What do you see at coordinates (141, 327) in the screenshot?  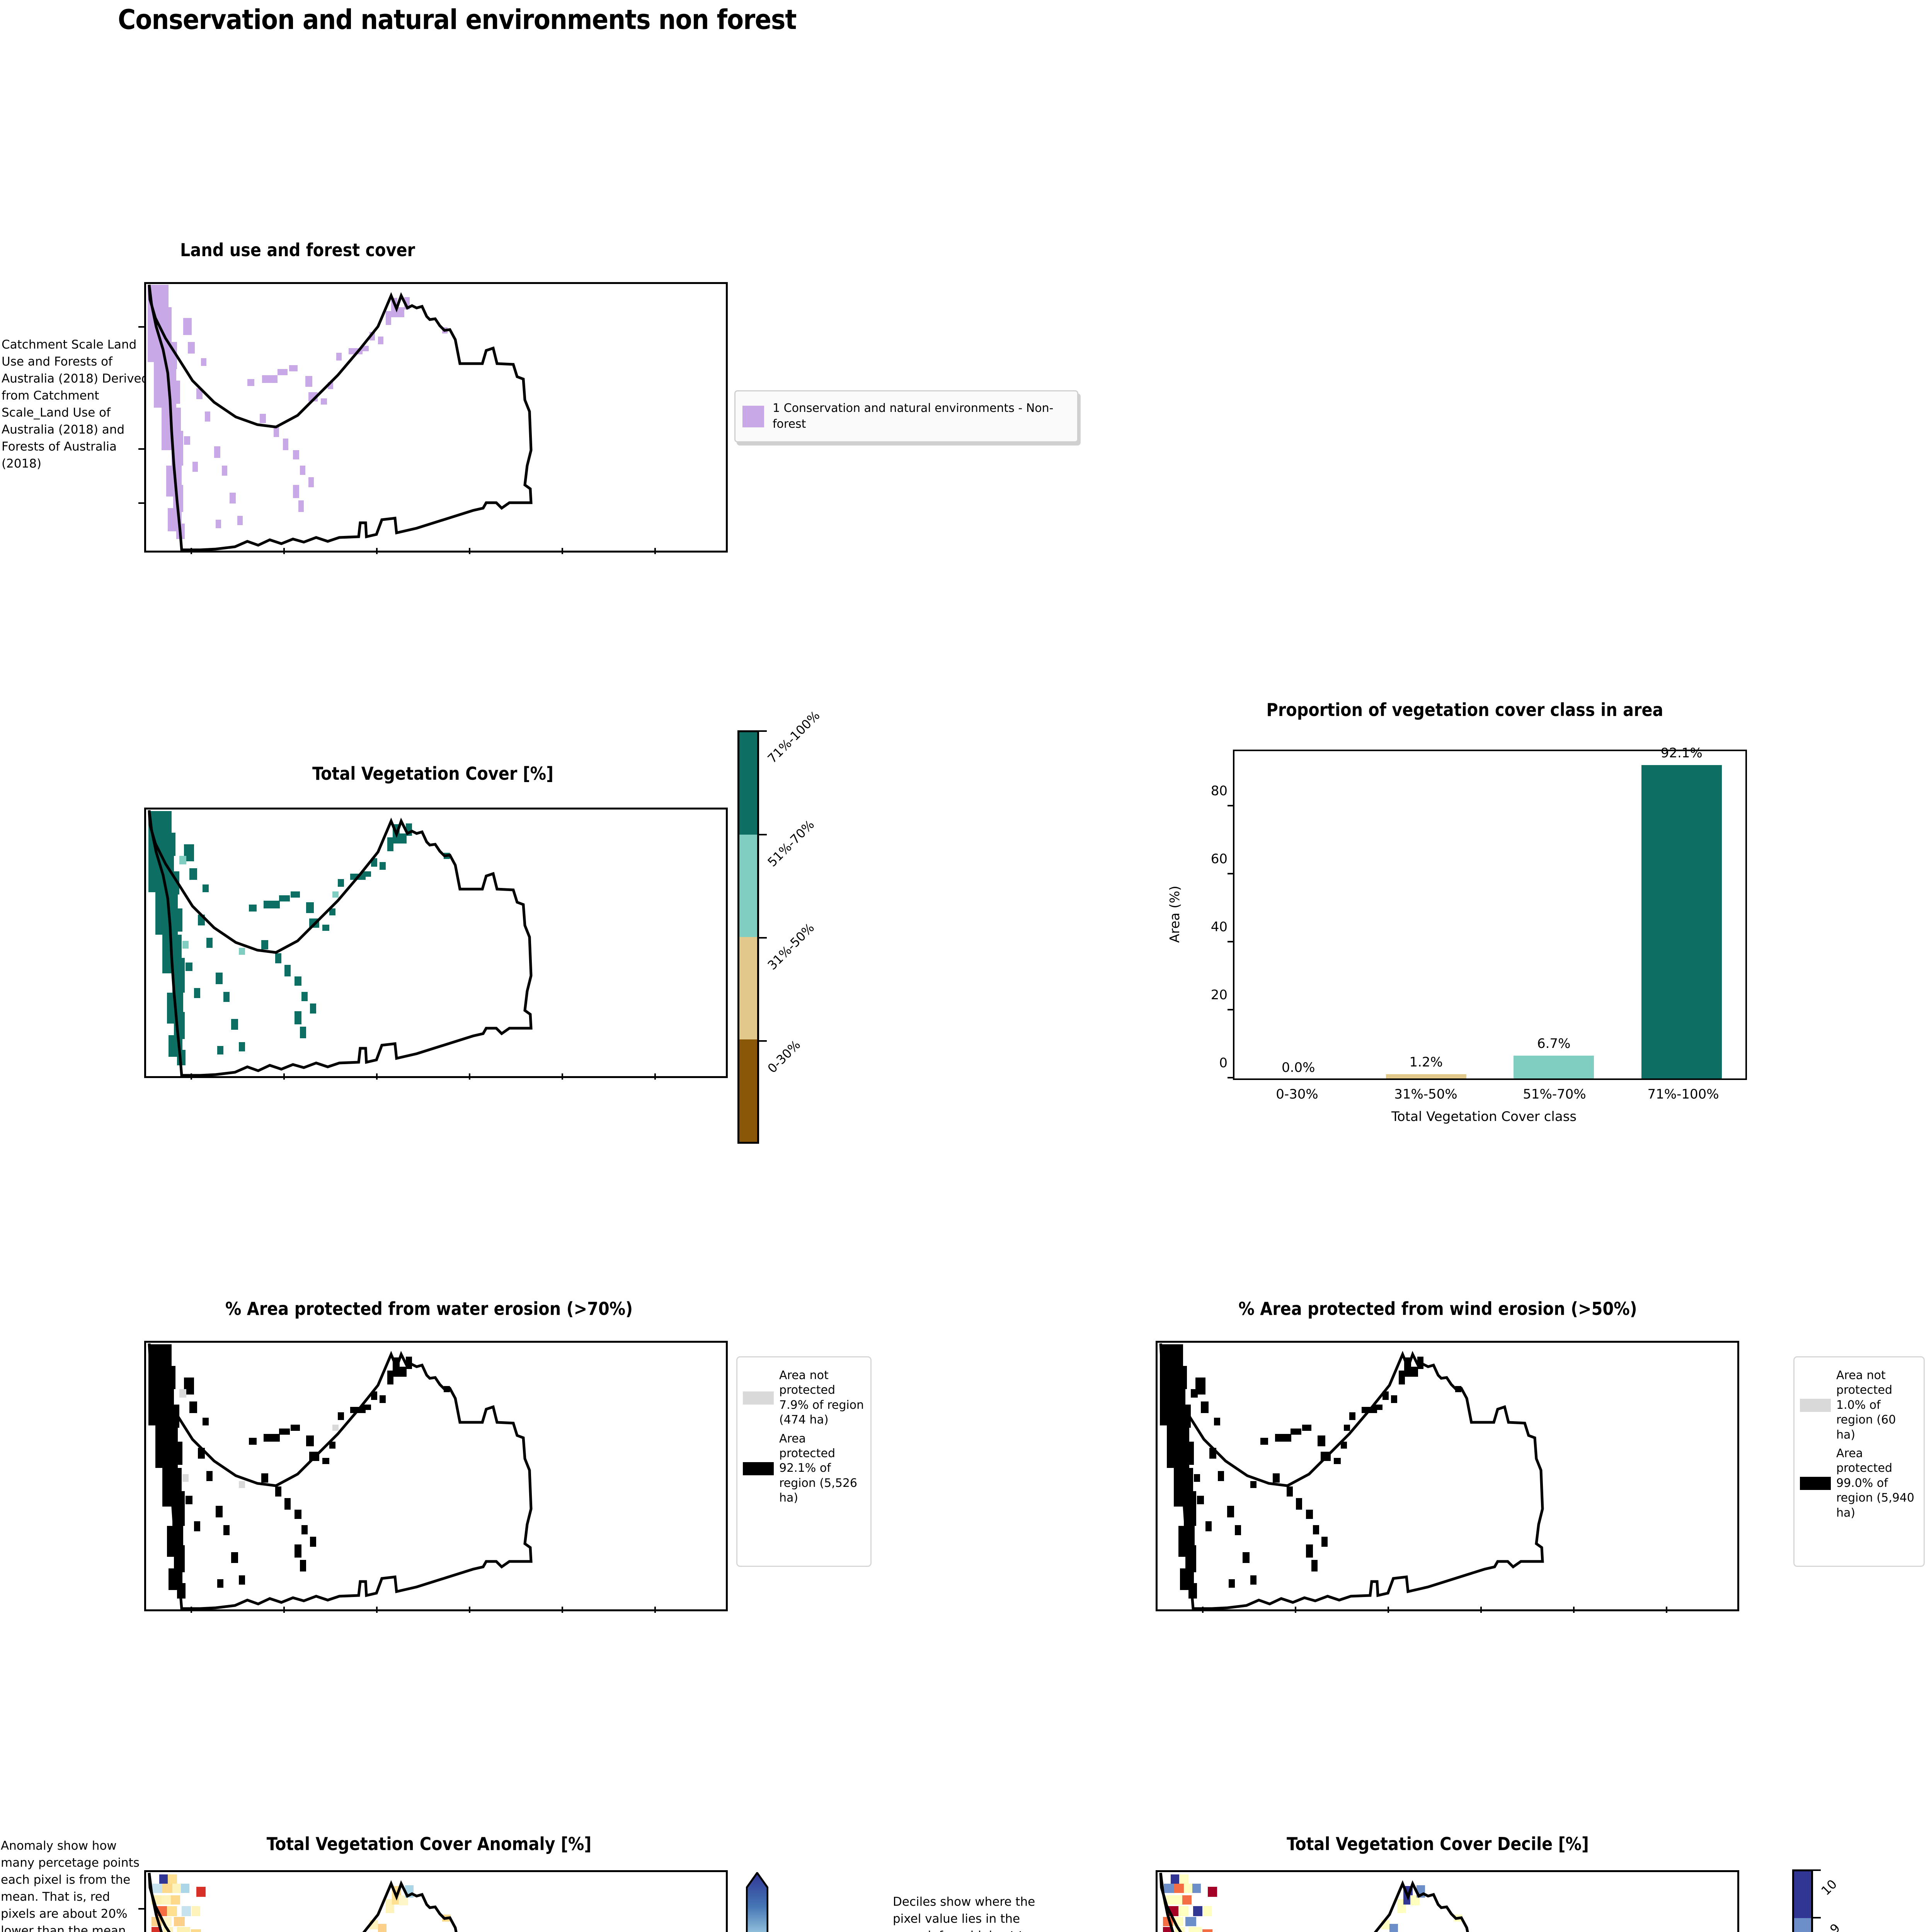 I see `landuse-tick-y1` at bounding box center [141, 327].